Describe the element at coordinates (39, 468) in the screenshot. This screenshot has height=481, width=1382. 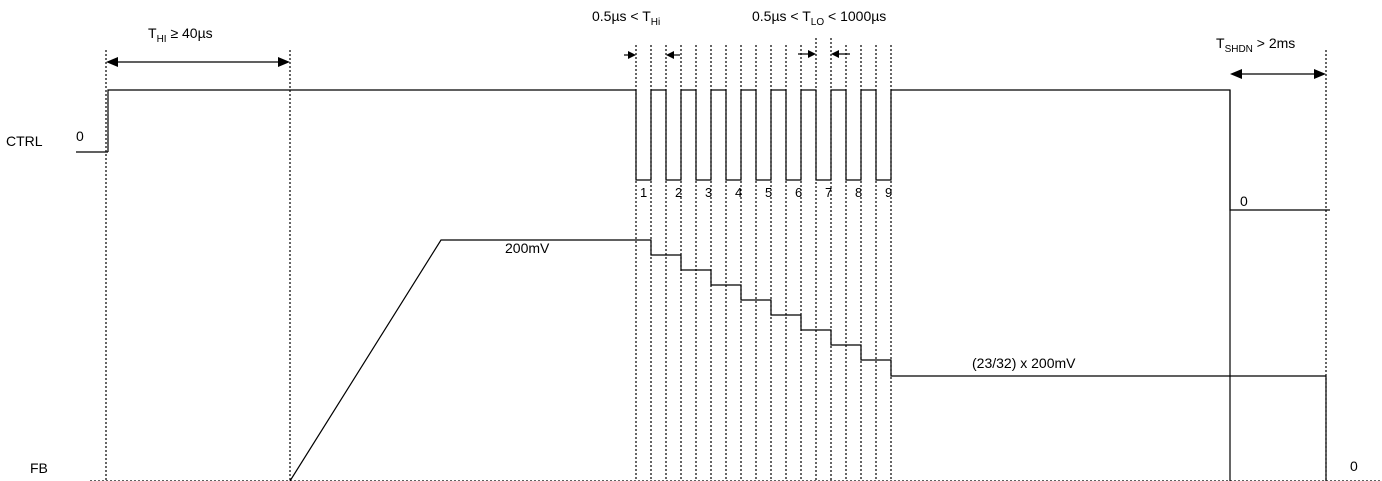
I see `fb-signal-label: FB` at that location.